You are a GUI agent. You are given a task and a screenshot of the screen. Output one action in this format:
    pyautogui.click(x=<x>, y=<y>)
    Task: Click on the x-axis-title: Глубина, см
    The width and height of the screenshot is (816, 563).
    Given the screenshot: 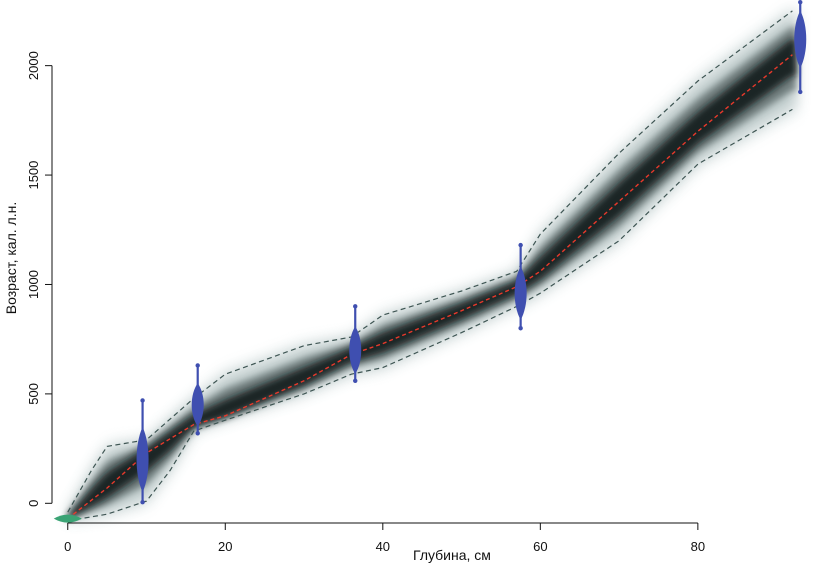 What is the action you would take?
    pyautogui.click(x=452, y=555)
    